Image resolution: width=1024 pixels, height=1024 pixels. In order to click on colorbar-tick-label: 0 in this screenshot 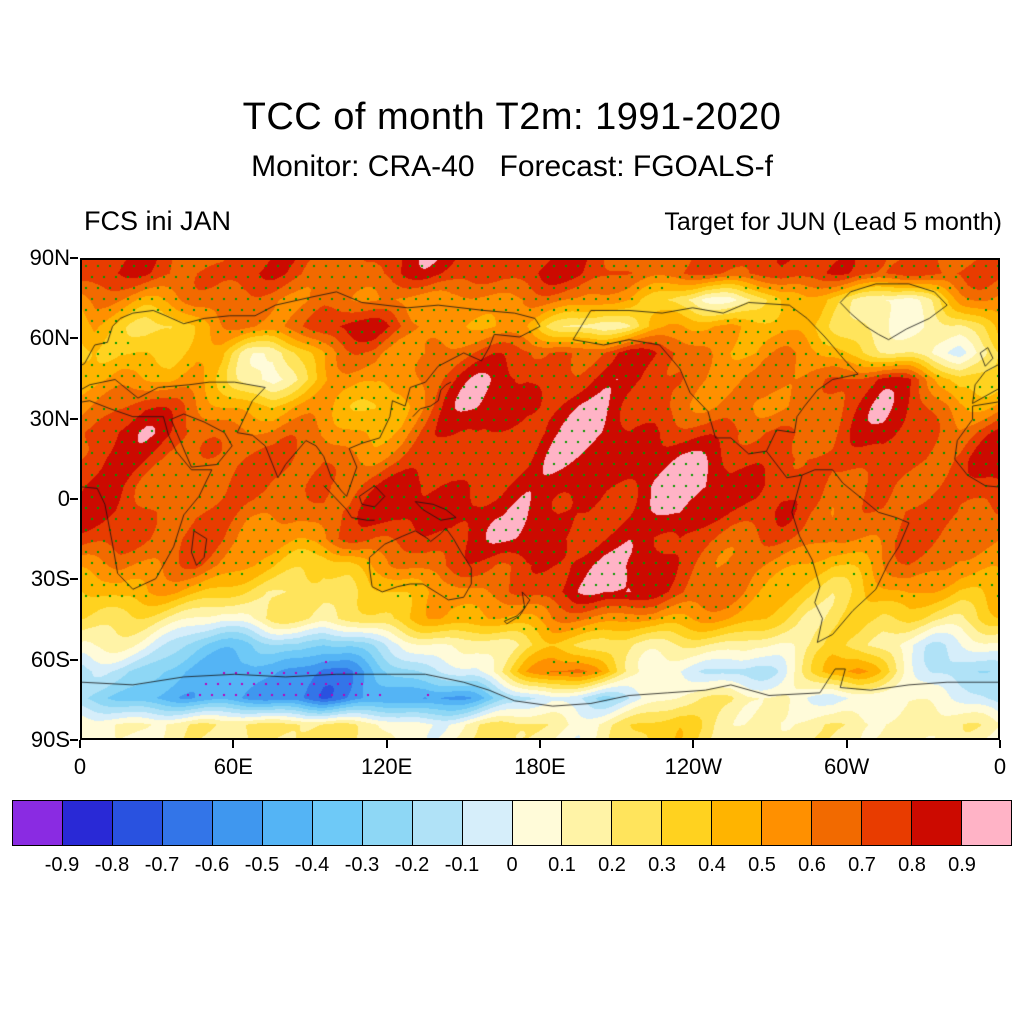, I will do `click(512, 865)`.